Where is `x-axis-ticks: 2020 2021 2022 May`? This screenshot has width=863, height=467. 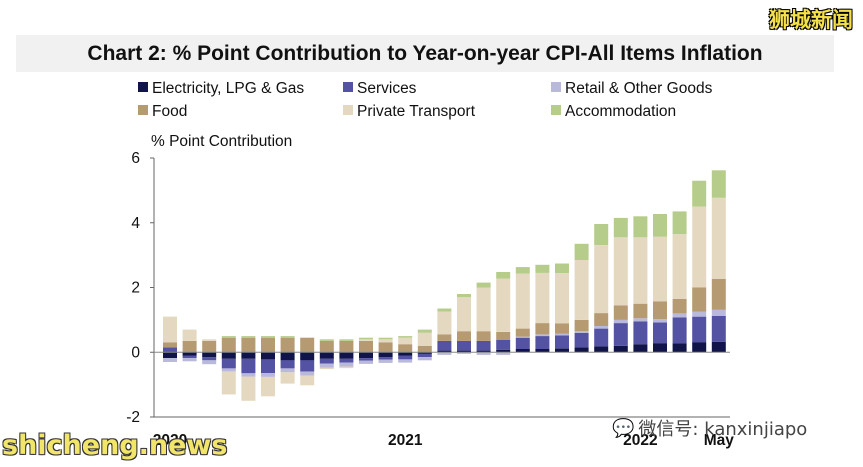 x-axis-ticks: 2020 2021 2022 May is located at coordinates (443, 440).